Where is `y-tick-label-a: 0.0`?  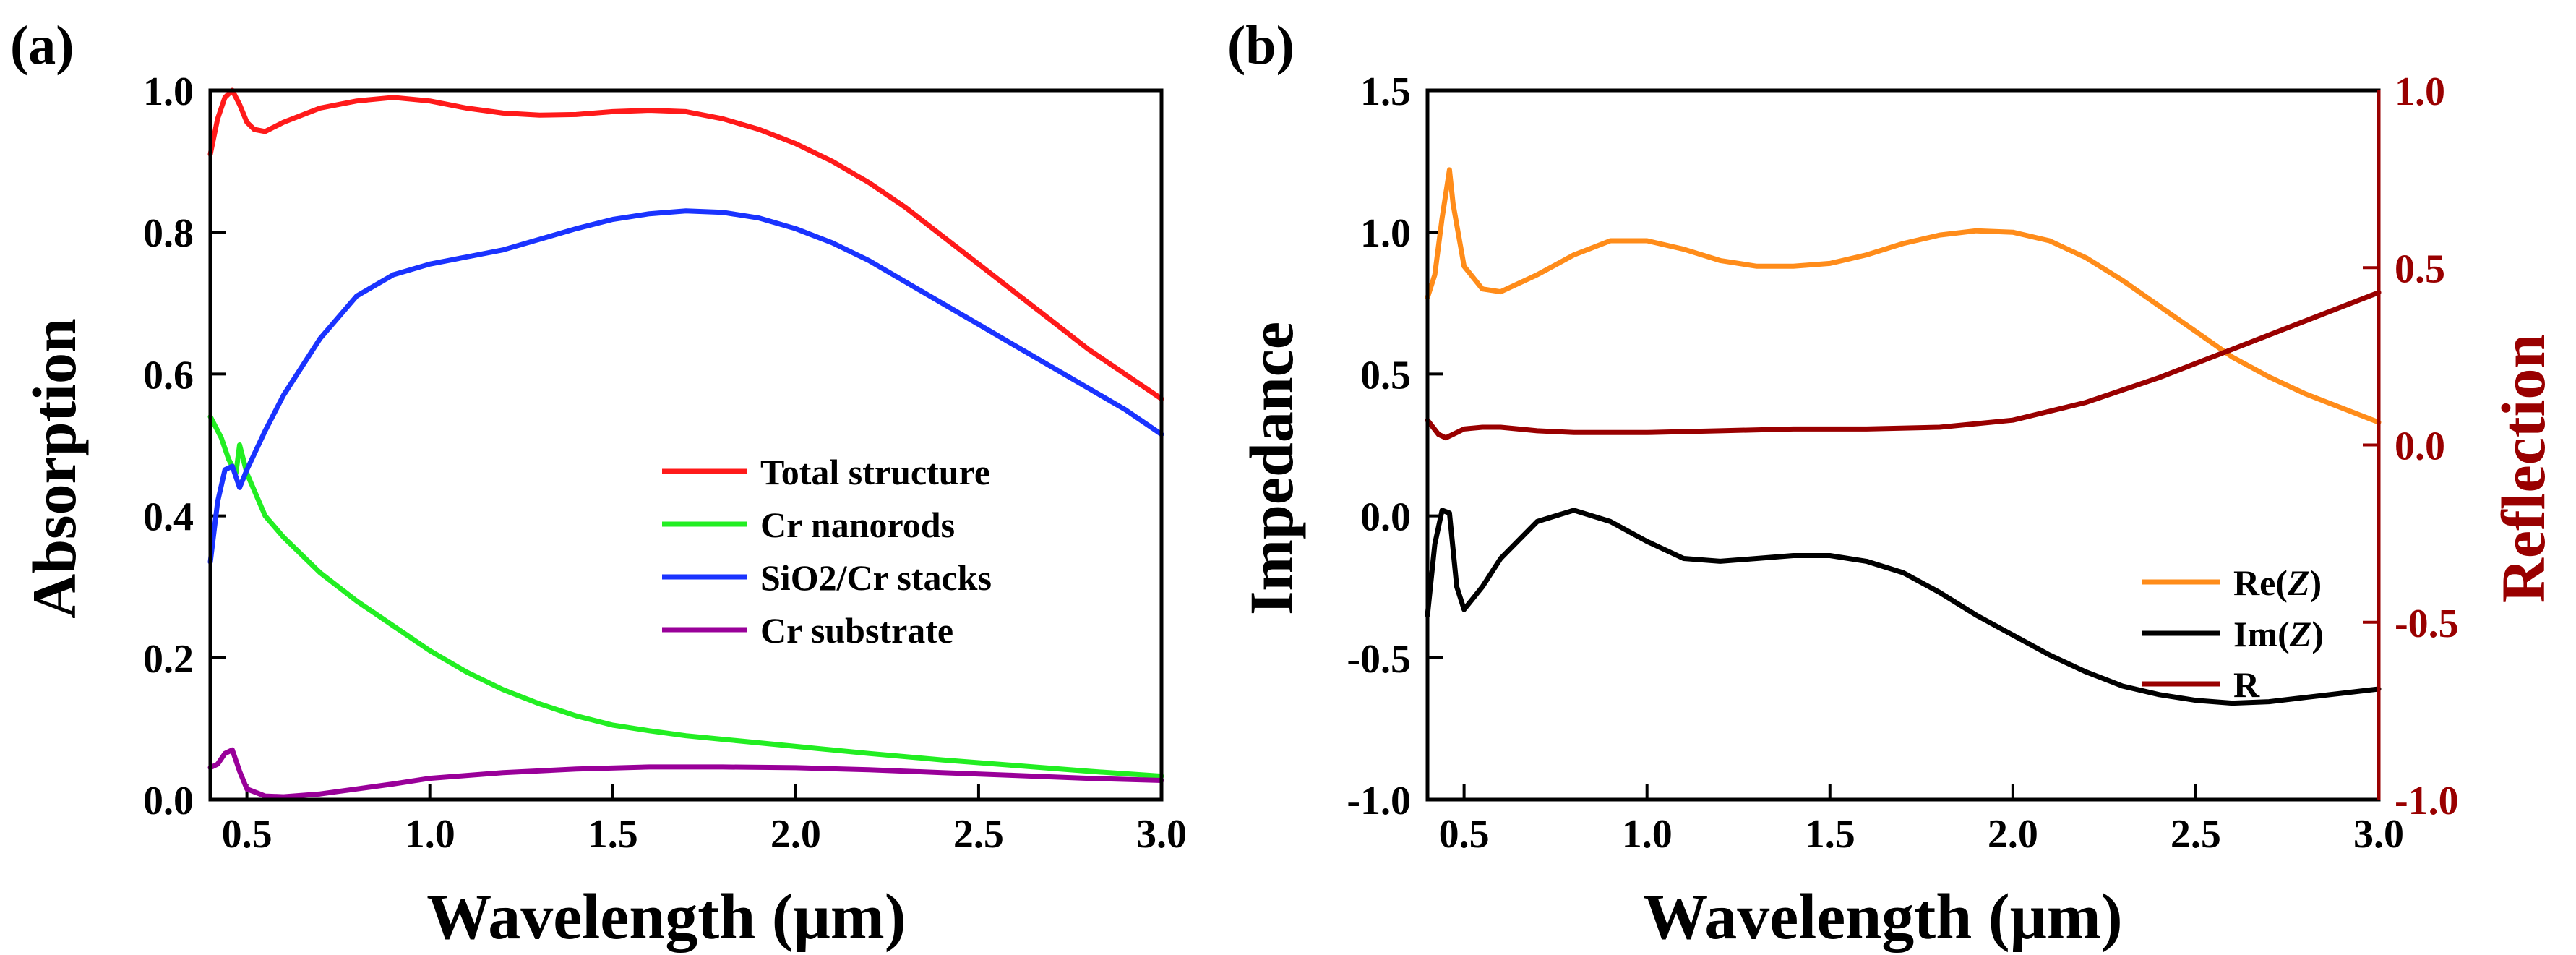 y-tick-label-a: 0.0 is located at coordinates (169, 801).